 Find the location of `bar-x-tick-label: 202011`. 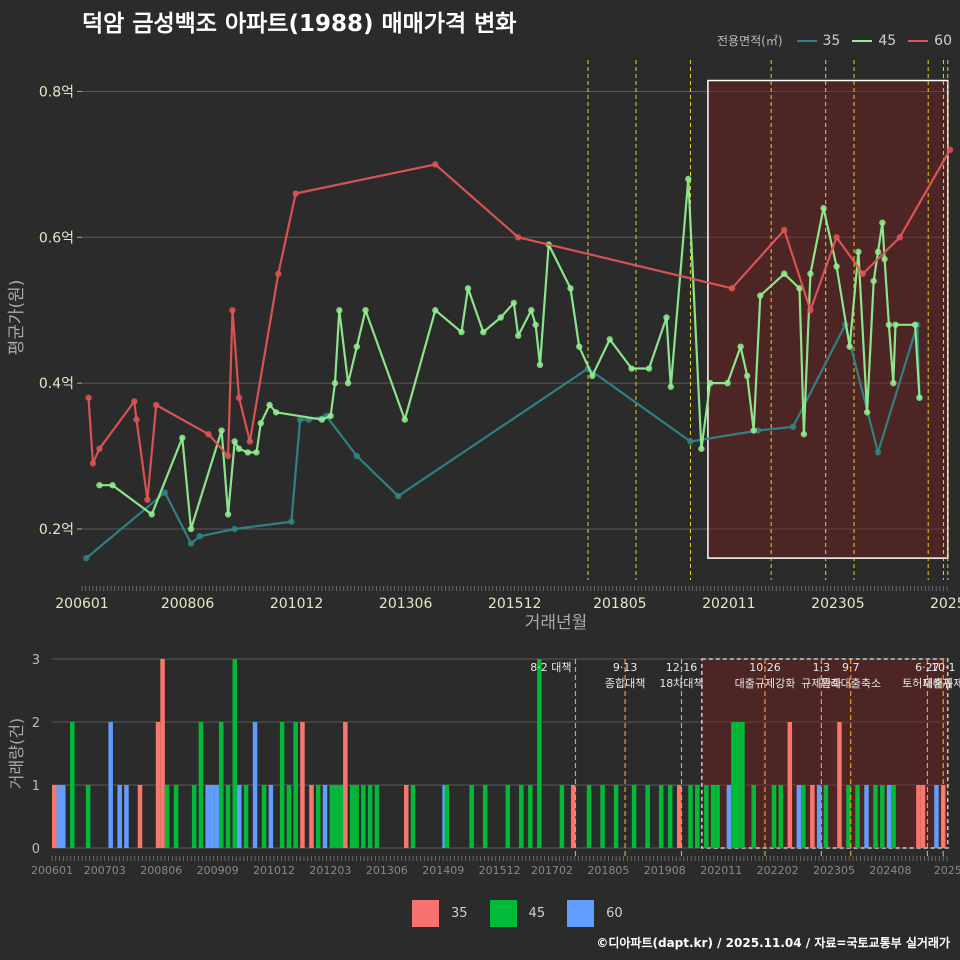

bar-x-tick-label: 202011 is located at coordinates (721, 870).